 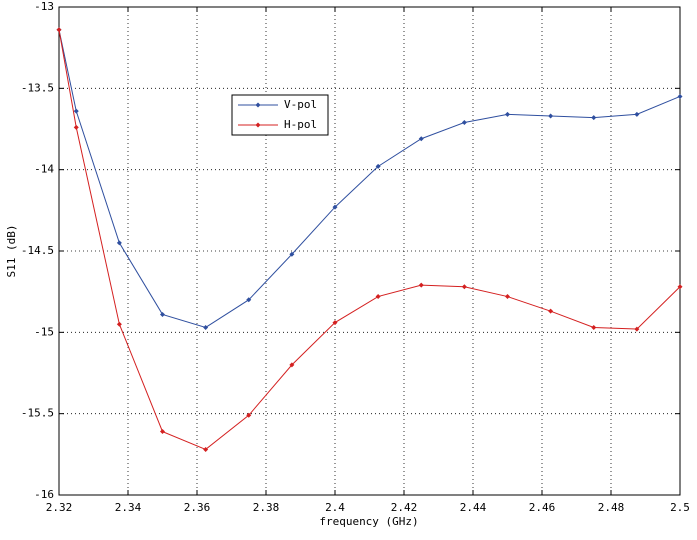 What do you see at coordinates (197, 507) in the screenshot?
I see `x-tick-label: 2.36` at bounding box center [197, 507].